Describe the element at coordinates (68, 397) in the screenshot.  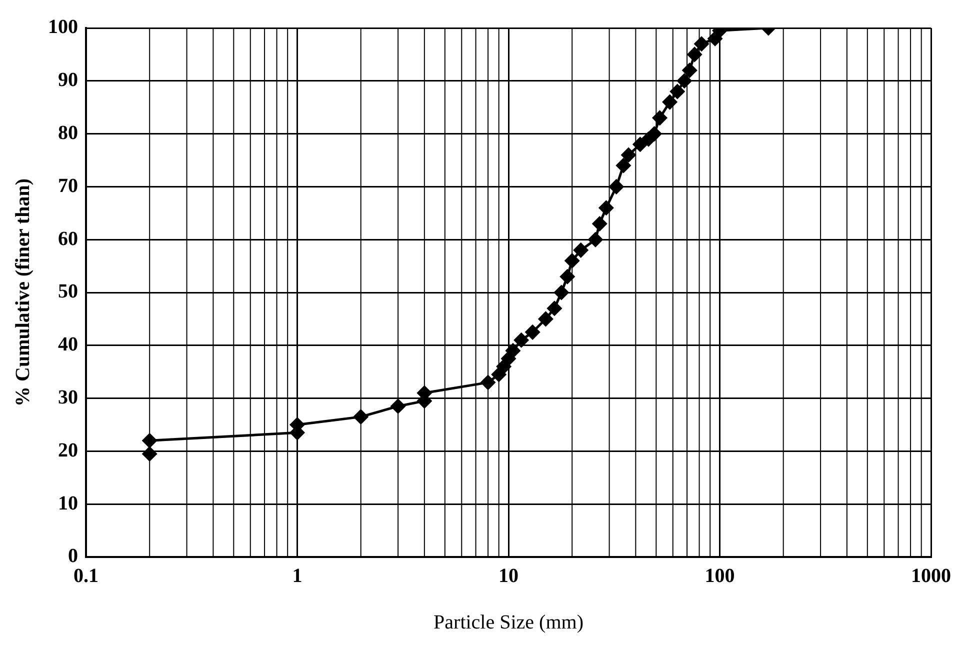
I see `y-tick-label: 30` at that location.